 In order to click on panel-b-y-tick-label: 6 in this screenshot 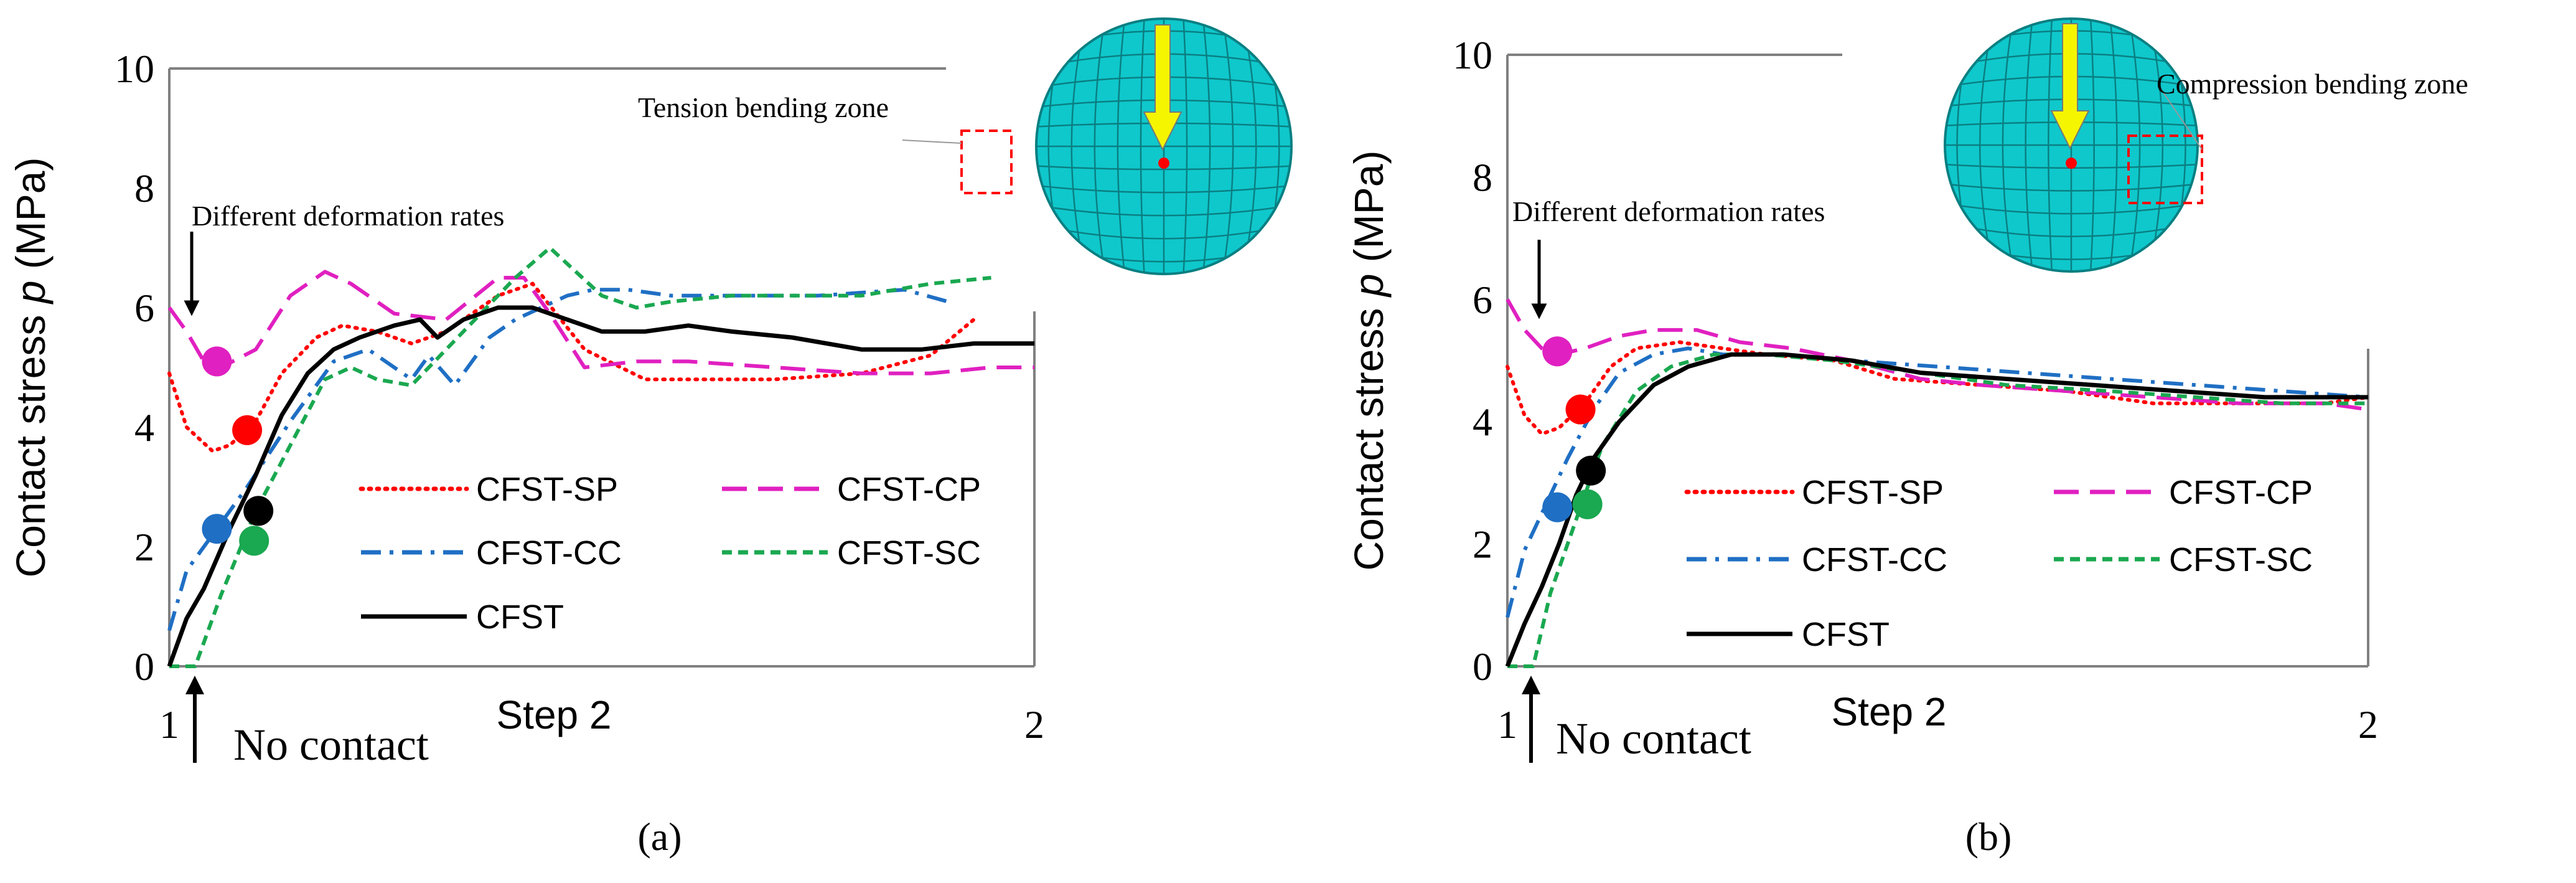, I will do `click(1482, 300)`.